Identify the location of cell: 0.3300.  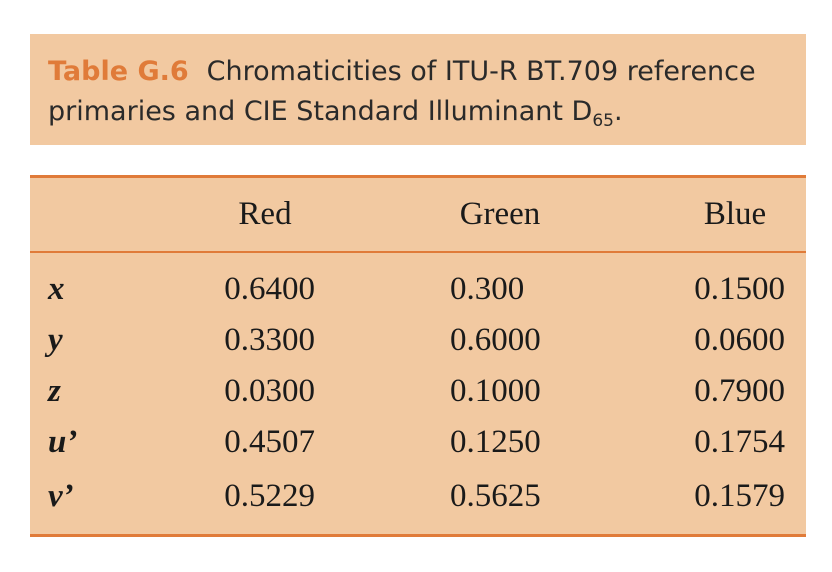
(269, 340).